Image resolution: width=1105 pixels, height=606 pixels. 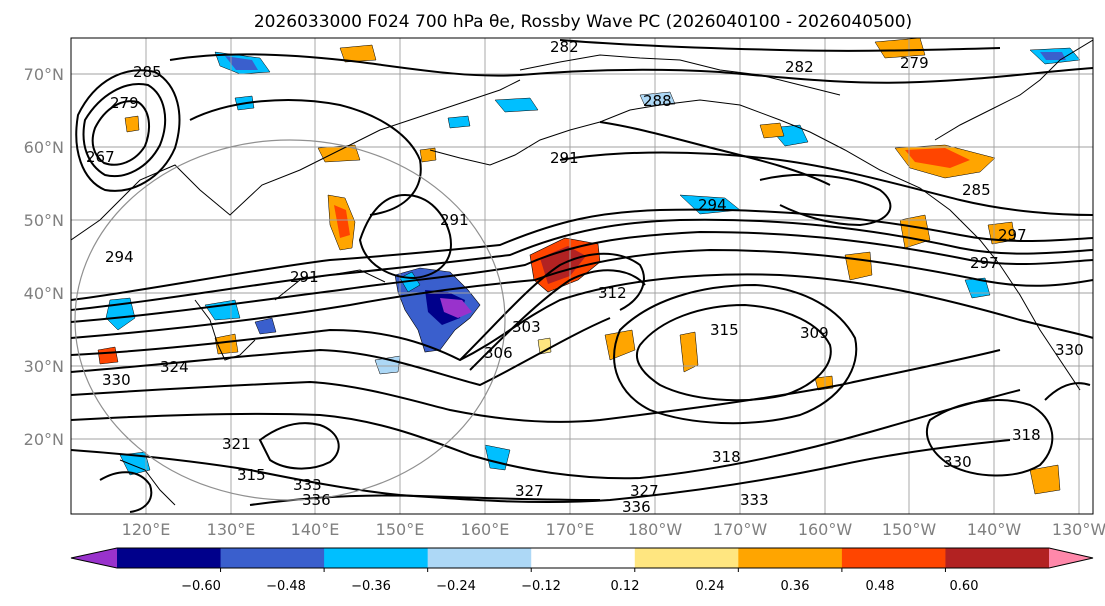 What do you see at coordinates (814, 333) in the screenshot?
I see `contour-label: 309` at bounding box center [814, 333].